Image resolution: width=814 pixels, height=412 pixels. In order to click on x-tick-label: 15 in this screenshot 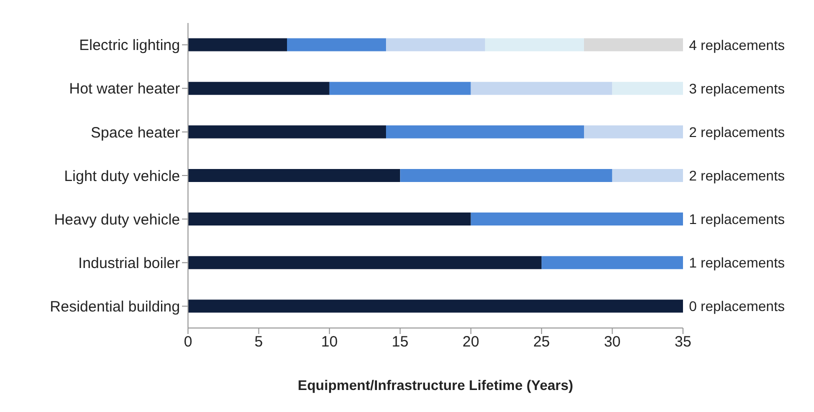, I will do `click(400, 342)`.